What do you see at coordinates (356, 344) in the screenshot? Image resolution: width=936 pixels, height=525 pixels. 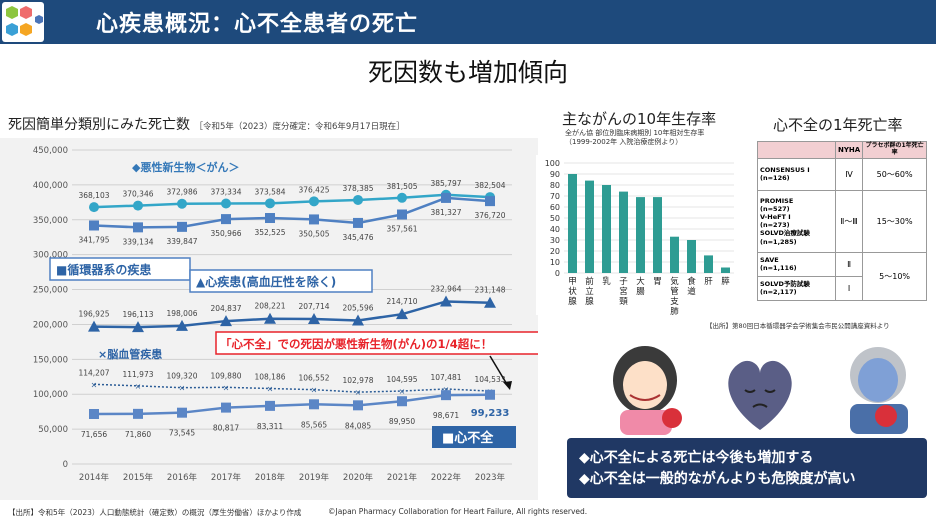 I see `callout-text: 「心不全」での死因が悪性新生物(がん)の1/4超に！` at bounding box center [356, 344].